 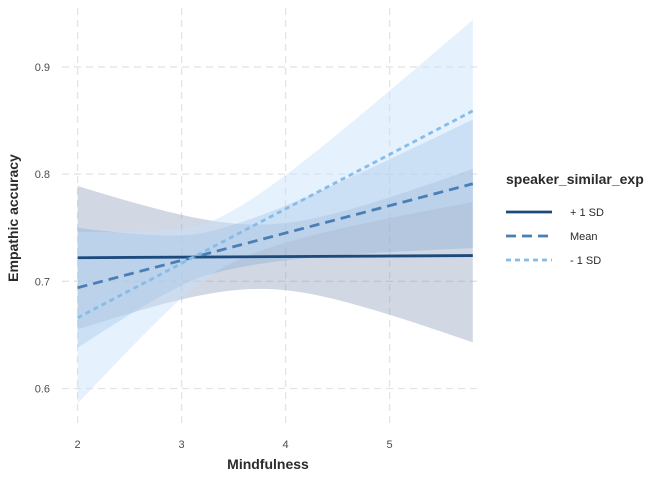 What do you see at coordinates (182, 445) in the screenshot?
I see `x-tick-label: 3` at bounding box center [182, 445].